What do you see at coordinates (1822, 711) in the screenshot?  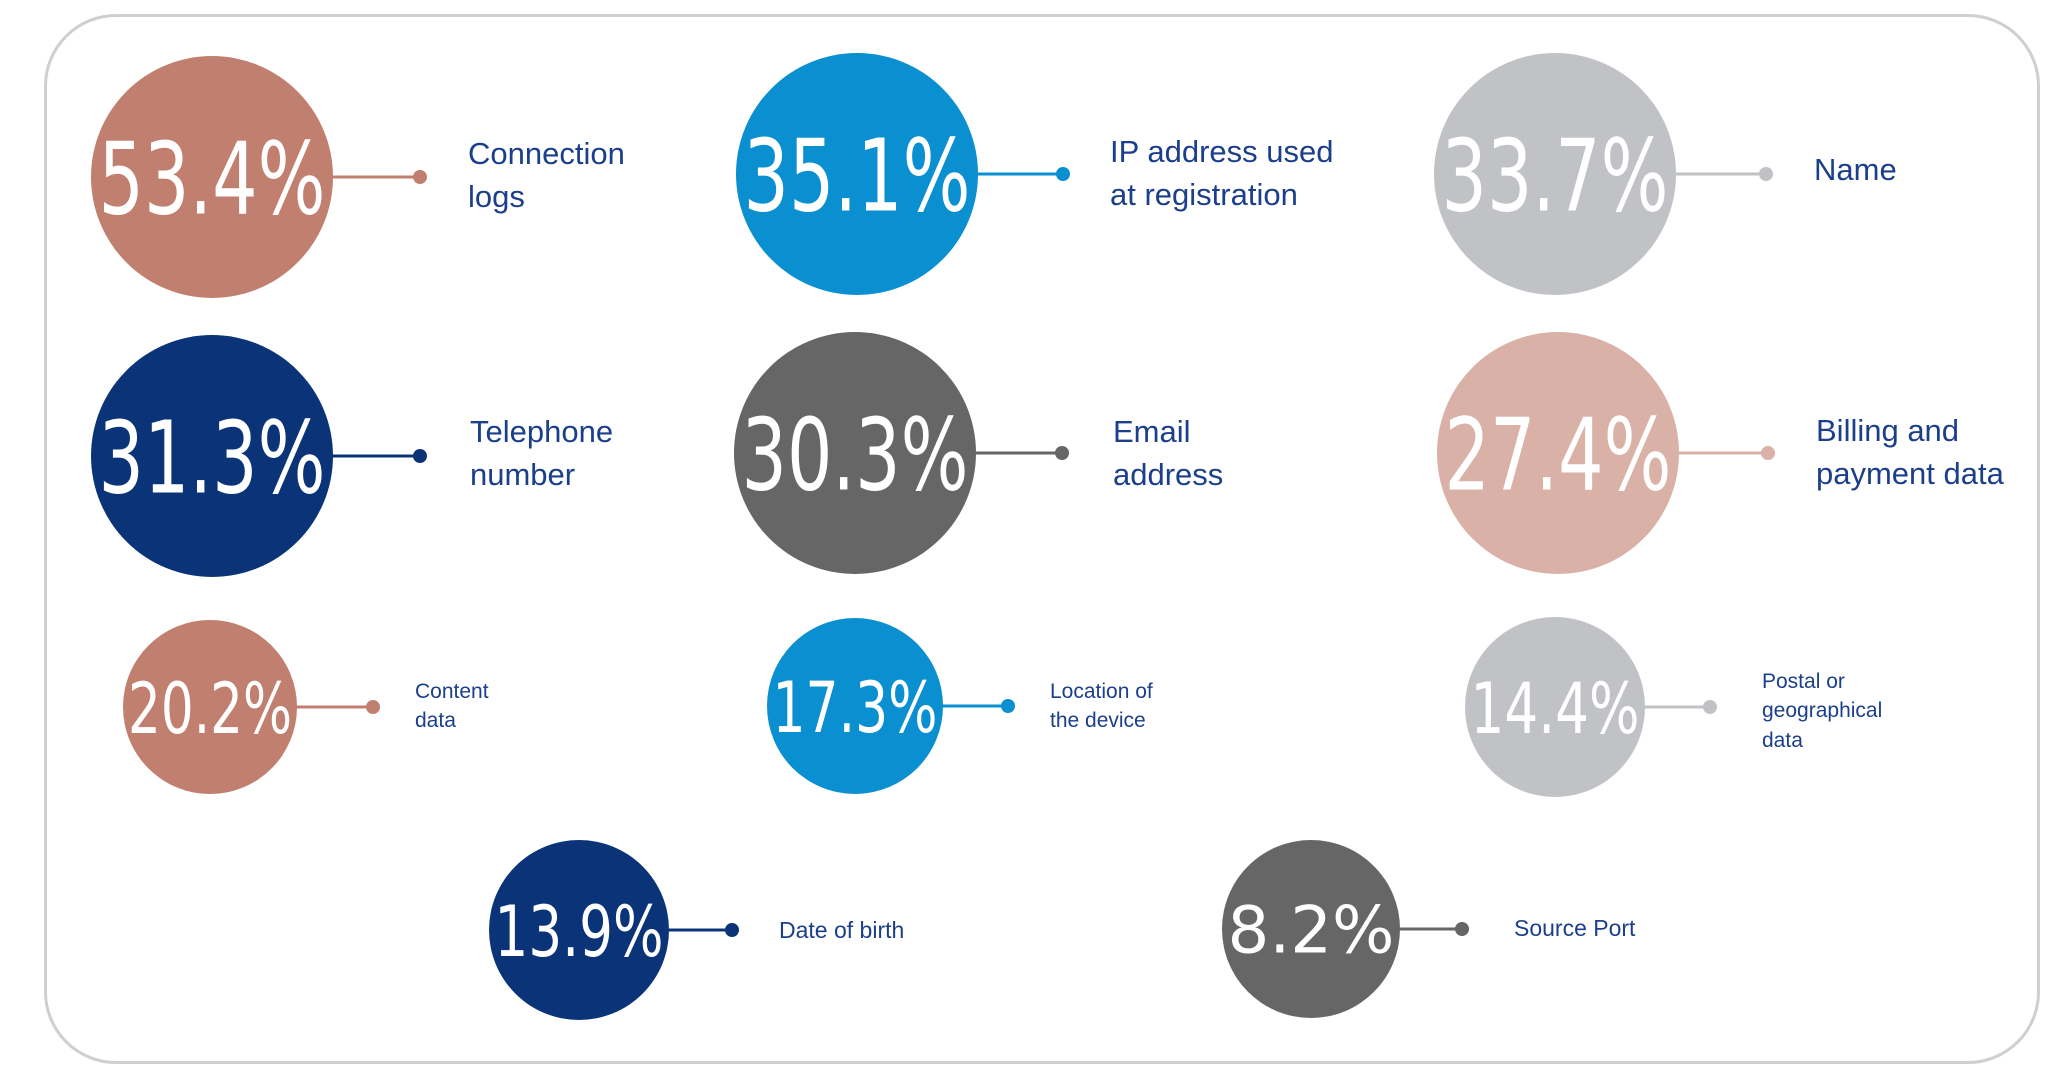 I see `category-label-postal-or-geographical-data: Postal or geographical data` at bounding box center [1822, 711].